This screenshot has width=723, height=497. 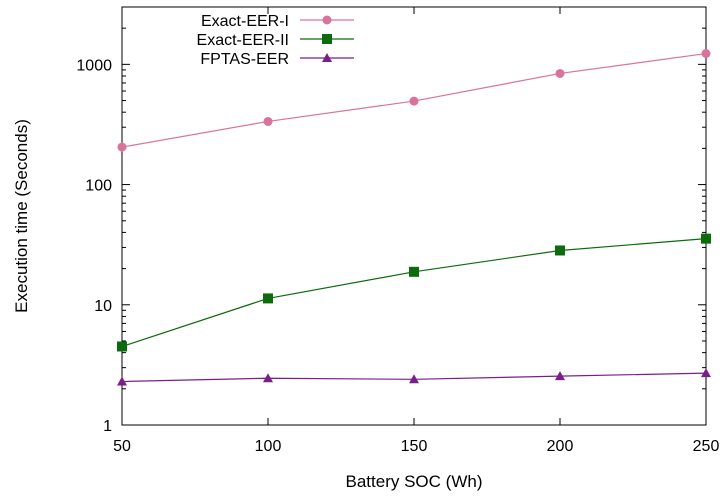 I want to click on legend: Exact-EER-I Exact-EER-II FPTAS-EER, so click(x=275, y=40).